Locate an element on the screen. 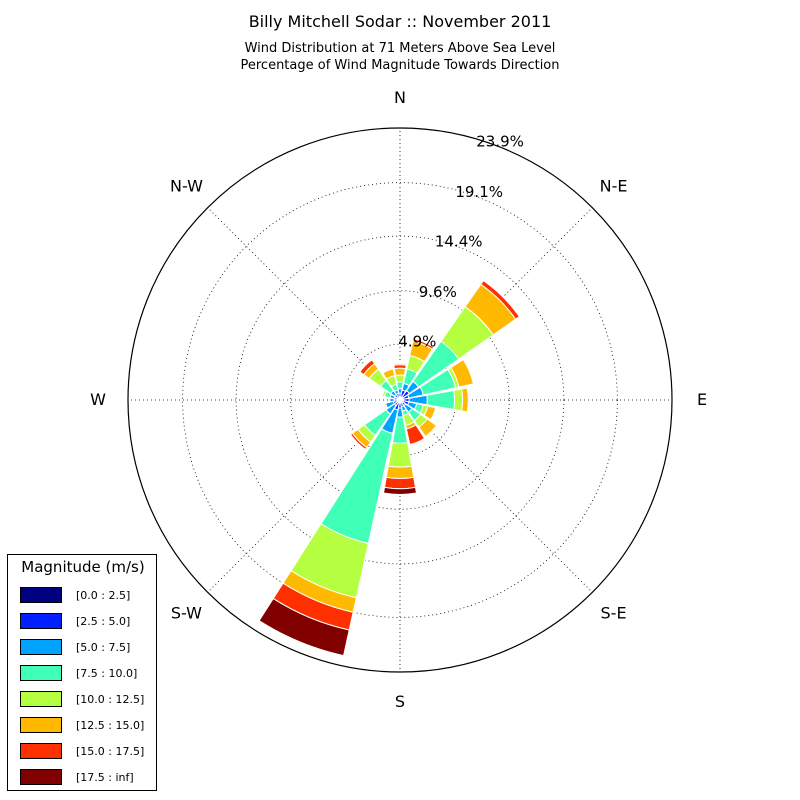  legend-label: [0.0 : 2.5] is located at coordinates (103, 595).